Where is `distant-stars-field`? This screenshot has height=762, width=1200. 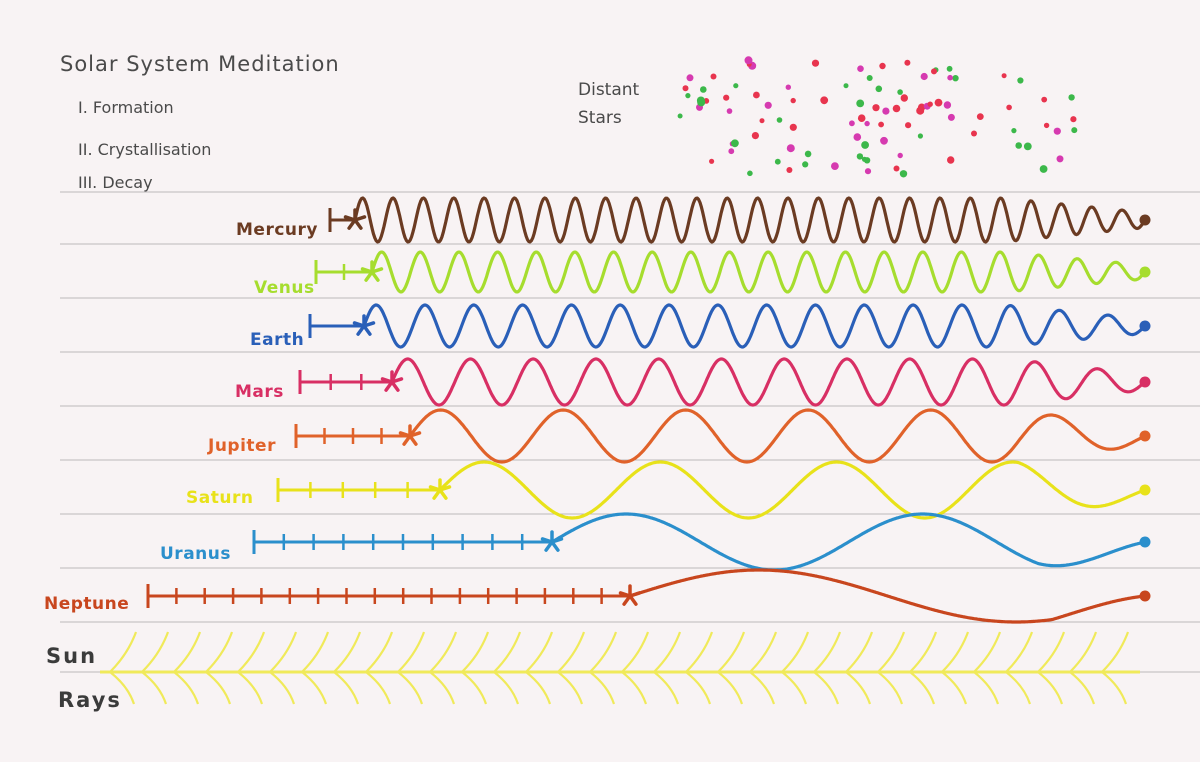
distant-stars-field is located at coordinates (877, 117).